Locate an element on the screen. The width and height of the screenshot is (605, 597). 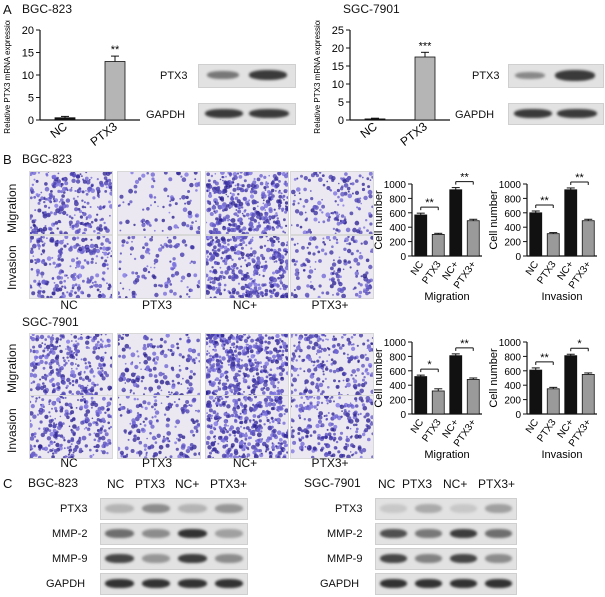
y-tick-label: 20 is located at coordinates (338, 49).